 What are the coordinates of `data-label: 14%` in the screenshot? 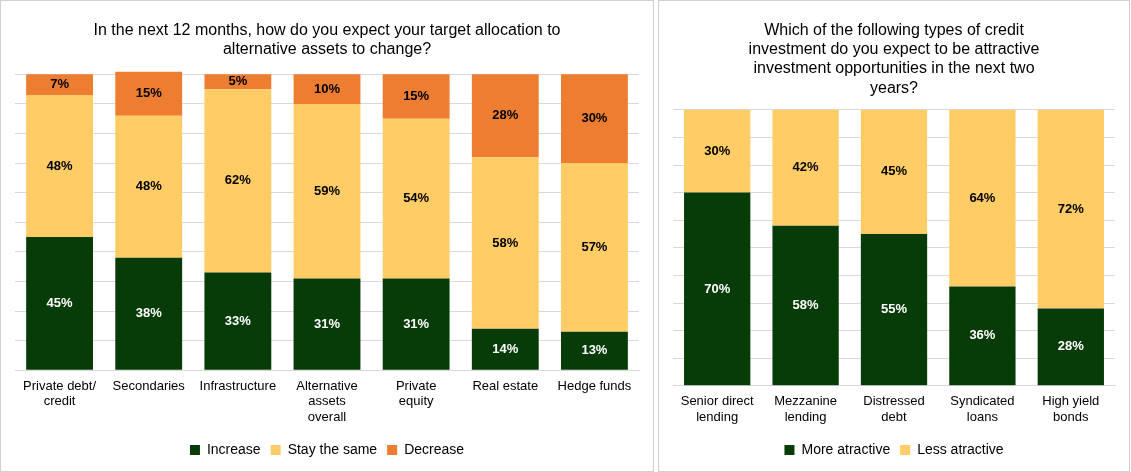 It's located at (505, 348).